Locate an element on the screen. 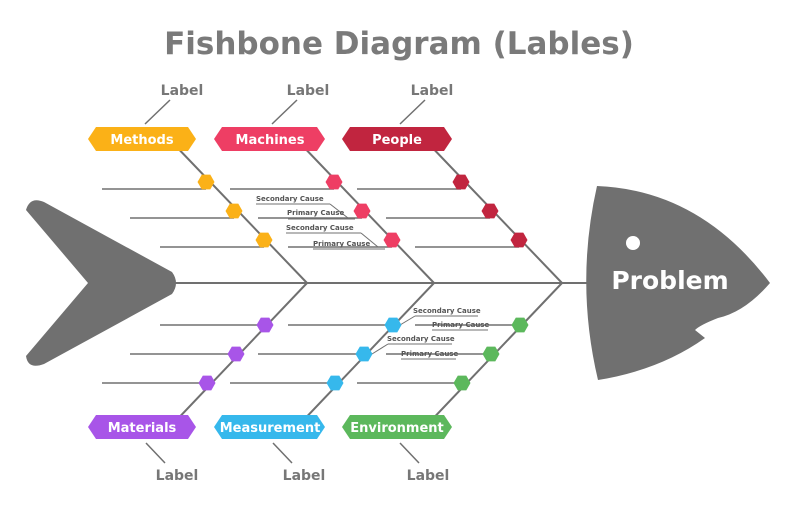 This screenshot has height=510, width=799. materials-cause-lines is located at coordinates (183, 354).